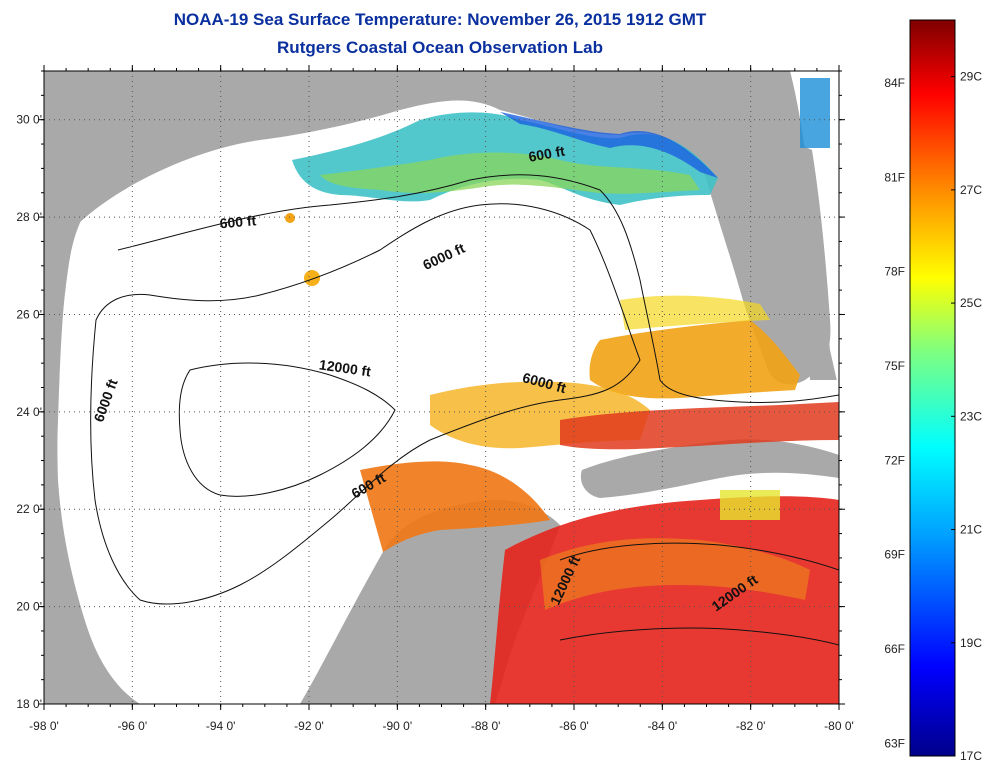 The width and height of the screenshot is (992, 770). What do you see at coordinates (839, 726) in the screenshot?
I see `x-tick-label: -80 0'` at bounding box center [839, 726].